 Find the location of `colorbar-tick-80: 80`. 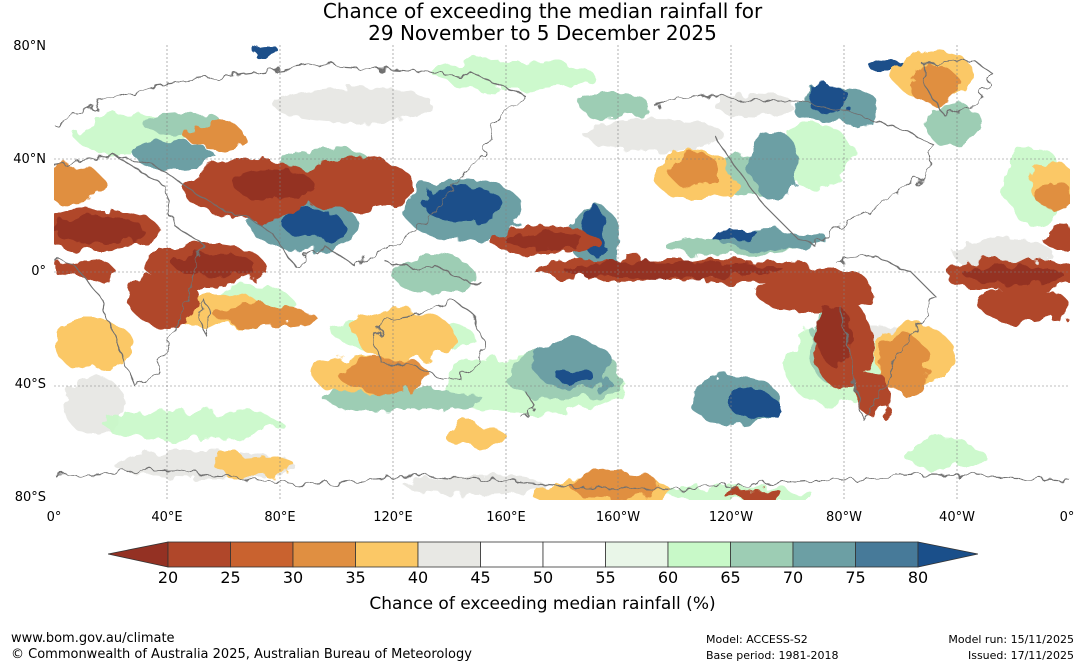

colorbar-tick-80: 80 is located at coordinates (918, 577).